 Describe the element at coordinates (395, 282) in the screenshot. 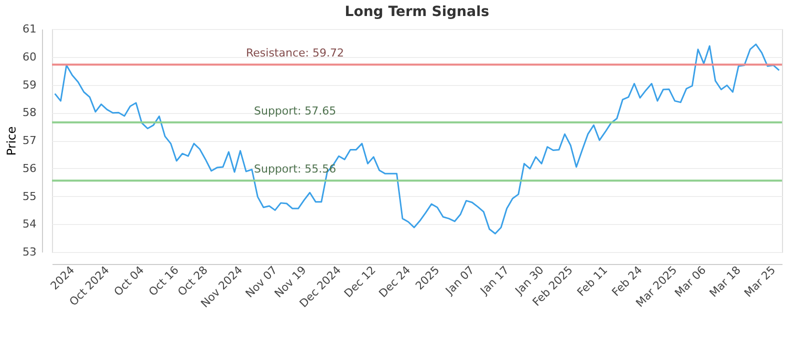

I see `x-tick-label: Dec 24` at that location.